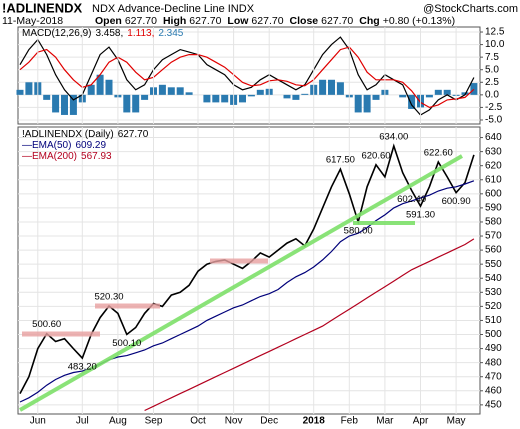 This screenshot has width=520, height=429. I want to click on y-tick-label: 5.0, so click(492, 69).